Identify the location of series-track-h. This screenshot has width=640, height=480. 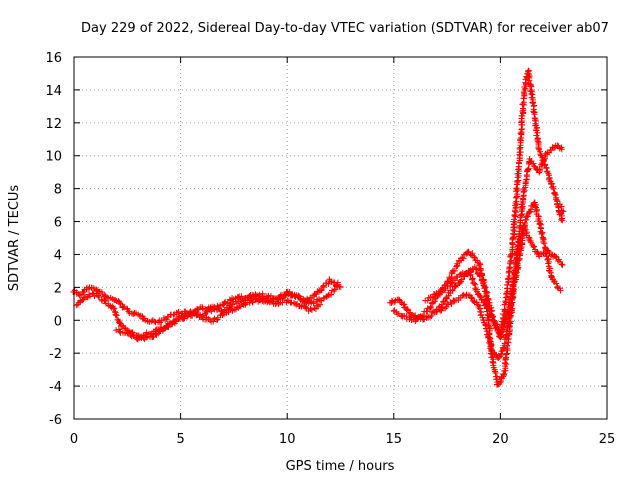
(561, 208).